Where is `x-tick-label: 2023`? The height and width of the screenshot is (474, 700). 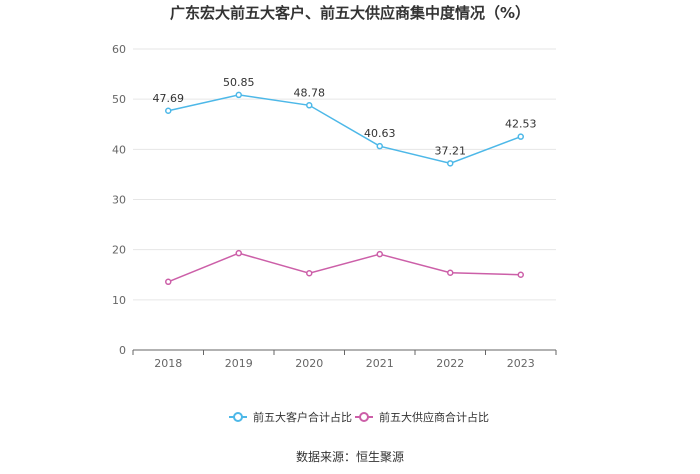 x-tick-label: 2023 is located at coordinates (521, 363).